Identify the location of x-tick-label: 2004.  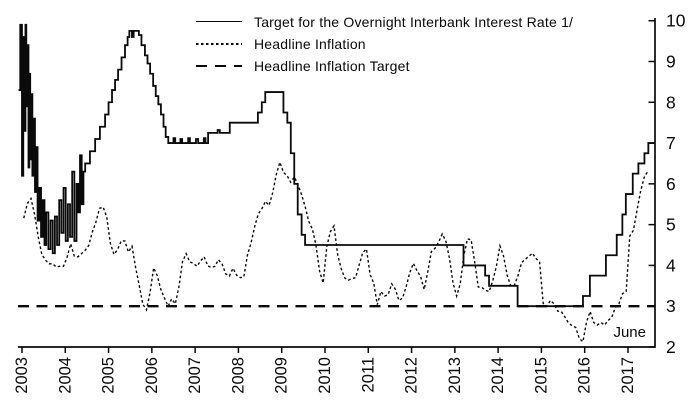
(65, 375).